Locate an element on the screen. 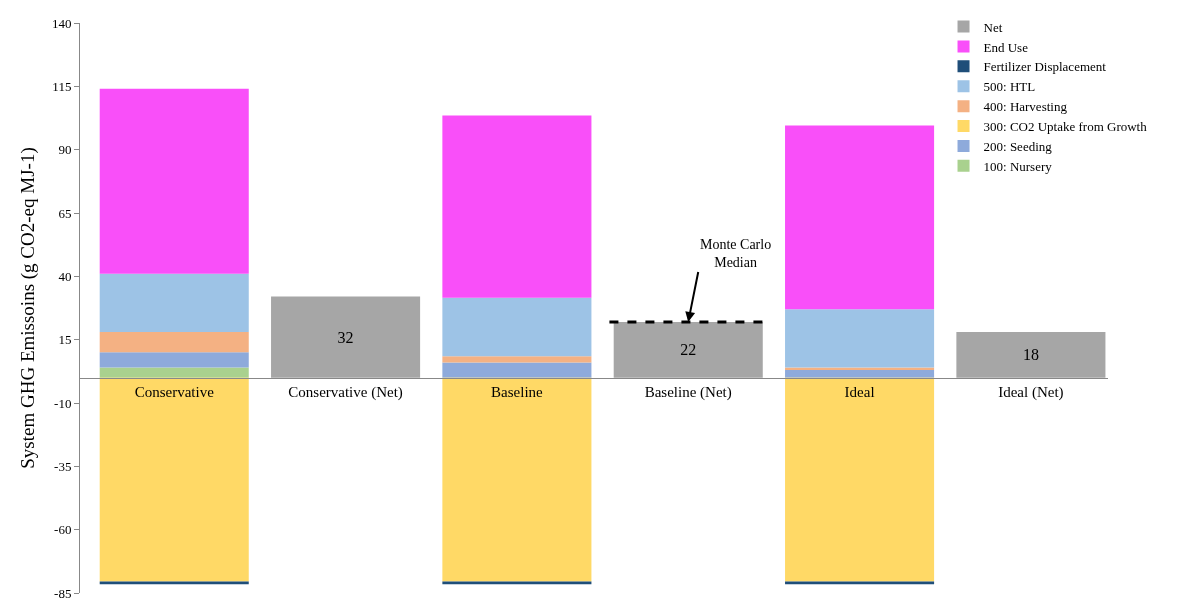 This screenshot has width=1188, height=613. y-axis-title: System GHG Emissoins (g CO2-eq MJ-1) is located at coordinates (27, 308).